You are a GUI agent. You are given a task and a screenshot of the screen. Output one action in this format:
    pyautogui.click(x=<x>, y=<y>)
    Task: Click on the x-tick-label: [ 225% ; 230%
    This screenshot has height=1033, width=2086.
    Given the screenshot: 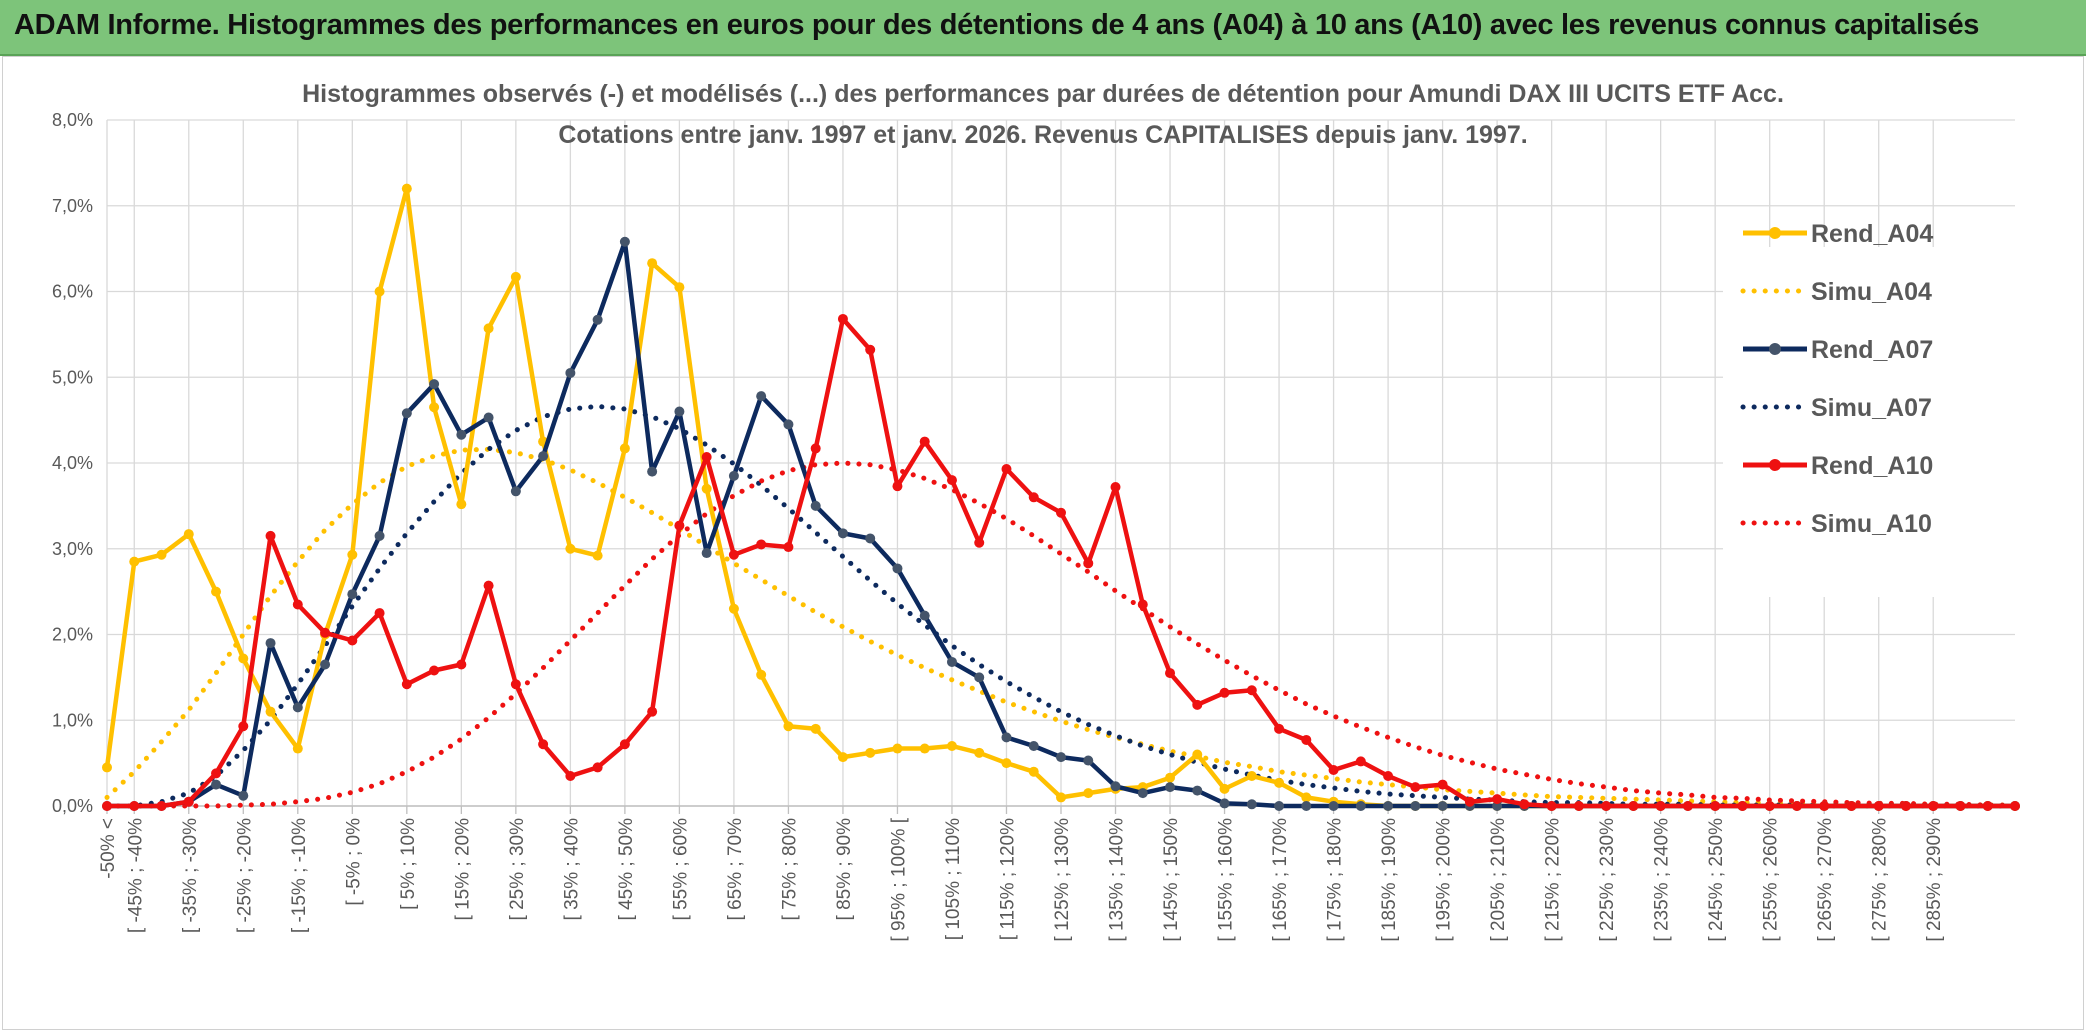 What is the action you would take?
    pyautogui.click(x=1607, y=880)
    